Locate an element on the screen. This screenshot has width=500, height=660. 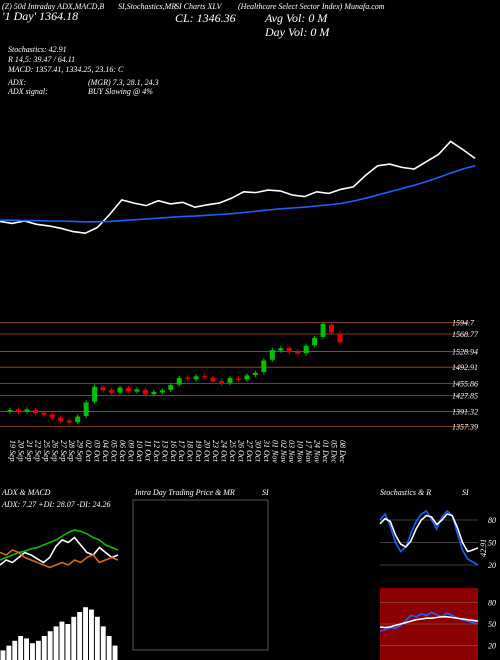
x-tick-label: 02 Nov is located at coordinates (283, 451).